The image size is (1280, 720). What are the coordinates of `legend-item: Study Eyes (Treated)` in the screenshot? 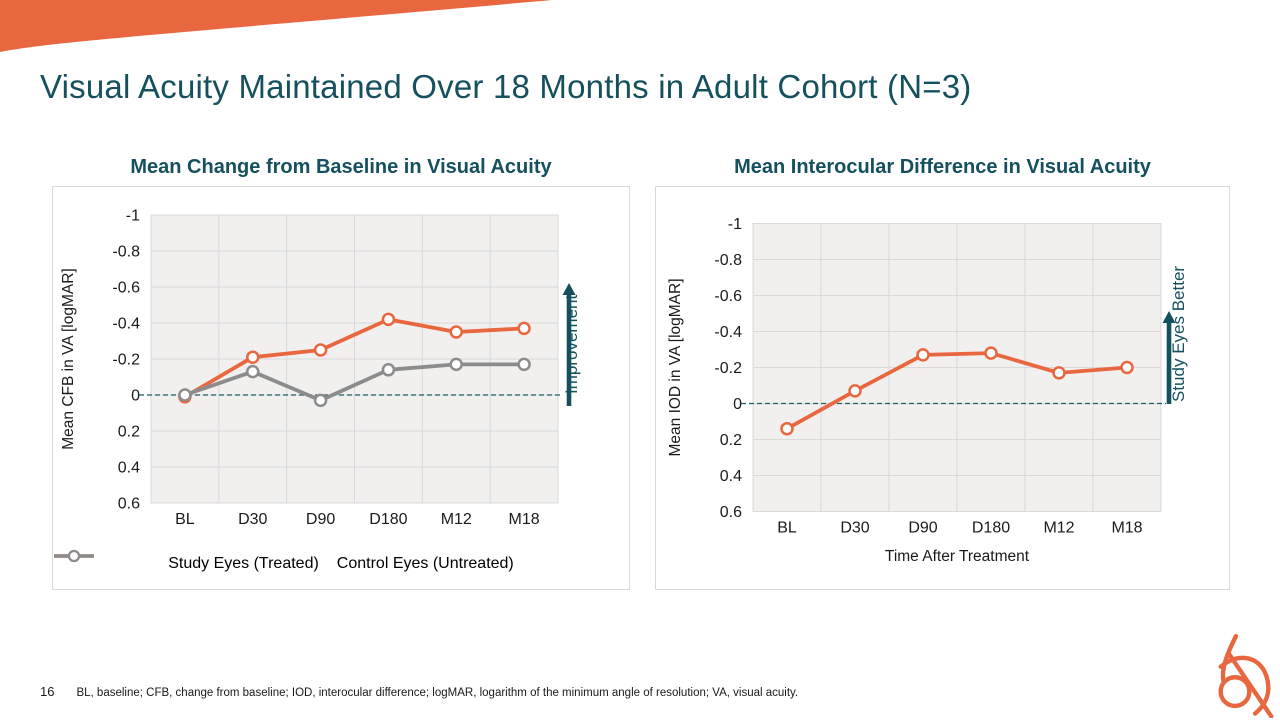 It's located at (186, 561).